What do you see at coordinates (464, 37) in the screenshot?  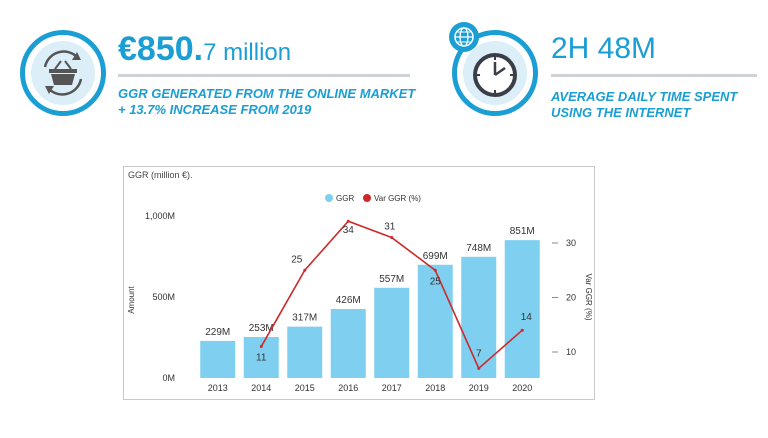 I see `globe-icon` at bounding box center [464, 37].